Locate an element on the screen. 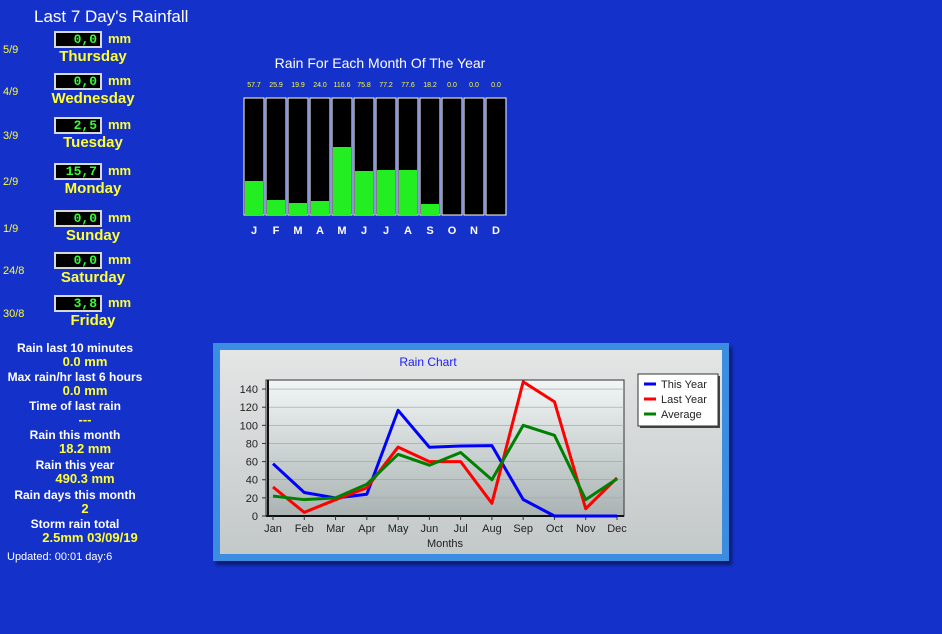 This screenshot has width=942, height=634. stat-label: Rain days this month is located at coordinates (75, 495).